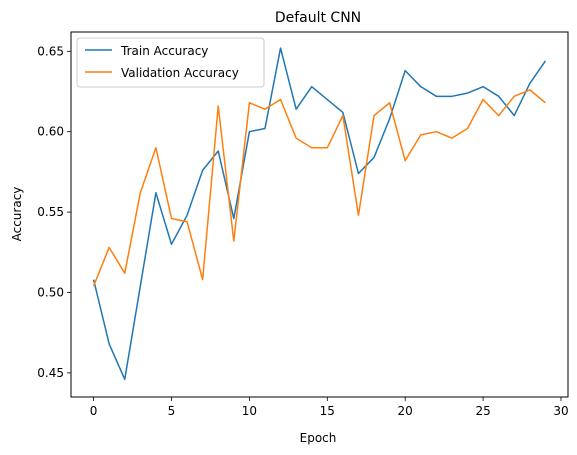  I want to click on y-tick-label: 0.55, so click(50, 212).